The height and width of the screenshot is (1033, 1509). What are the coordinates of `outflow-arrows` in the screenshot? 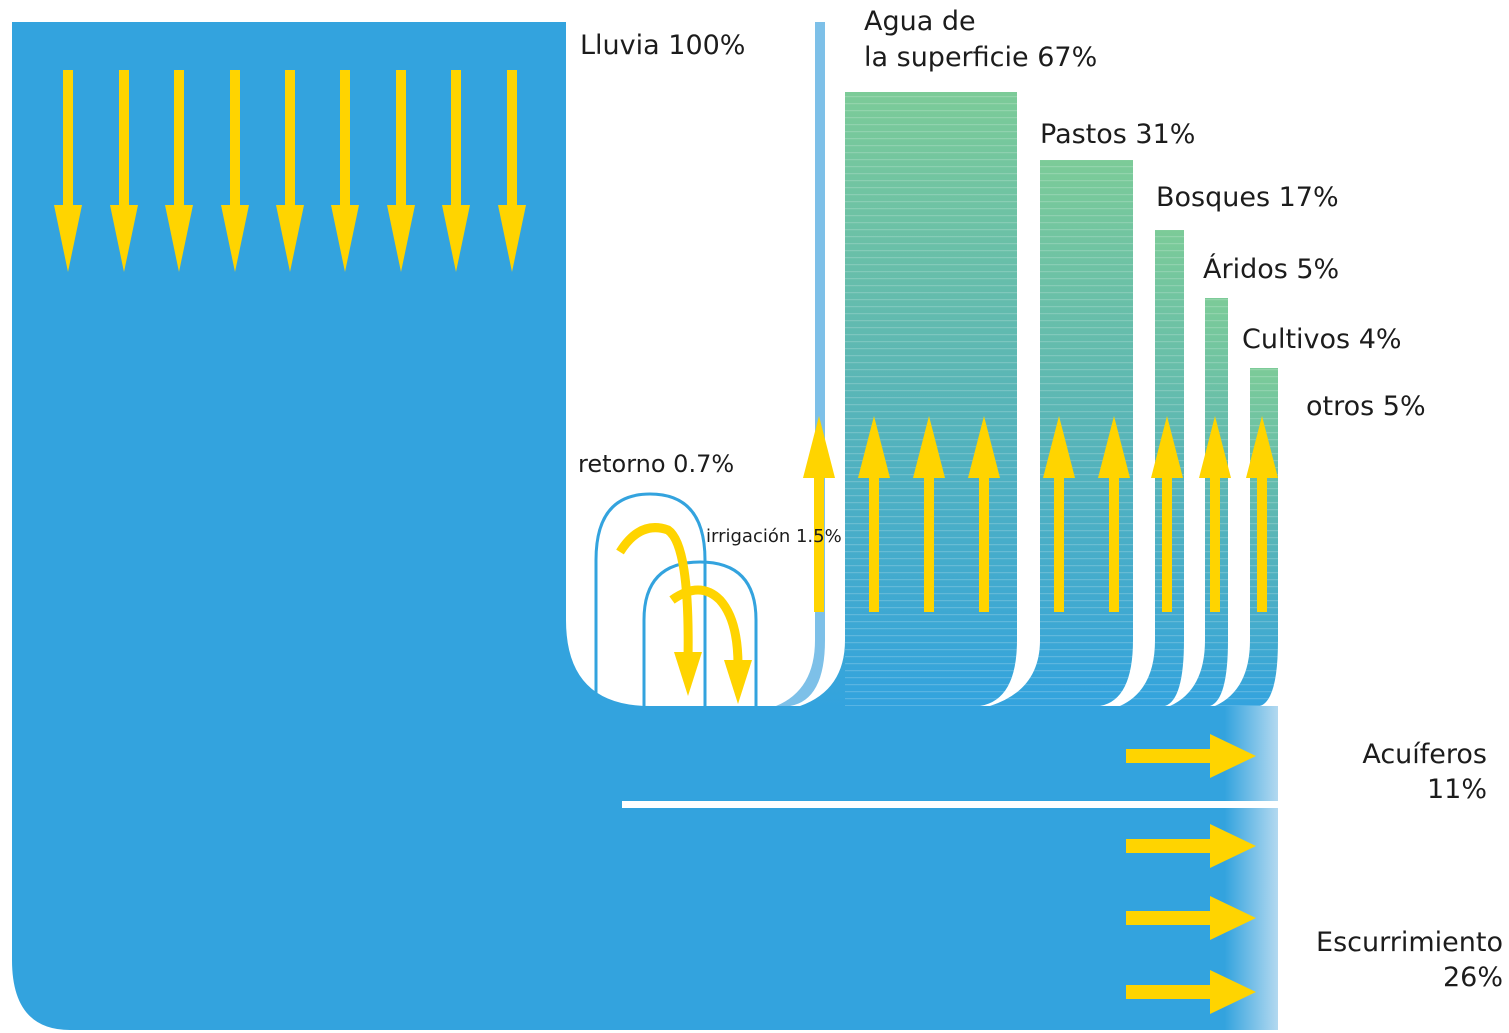 It's located at (1191, 874).